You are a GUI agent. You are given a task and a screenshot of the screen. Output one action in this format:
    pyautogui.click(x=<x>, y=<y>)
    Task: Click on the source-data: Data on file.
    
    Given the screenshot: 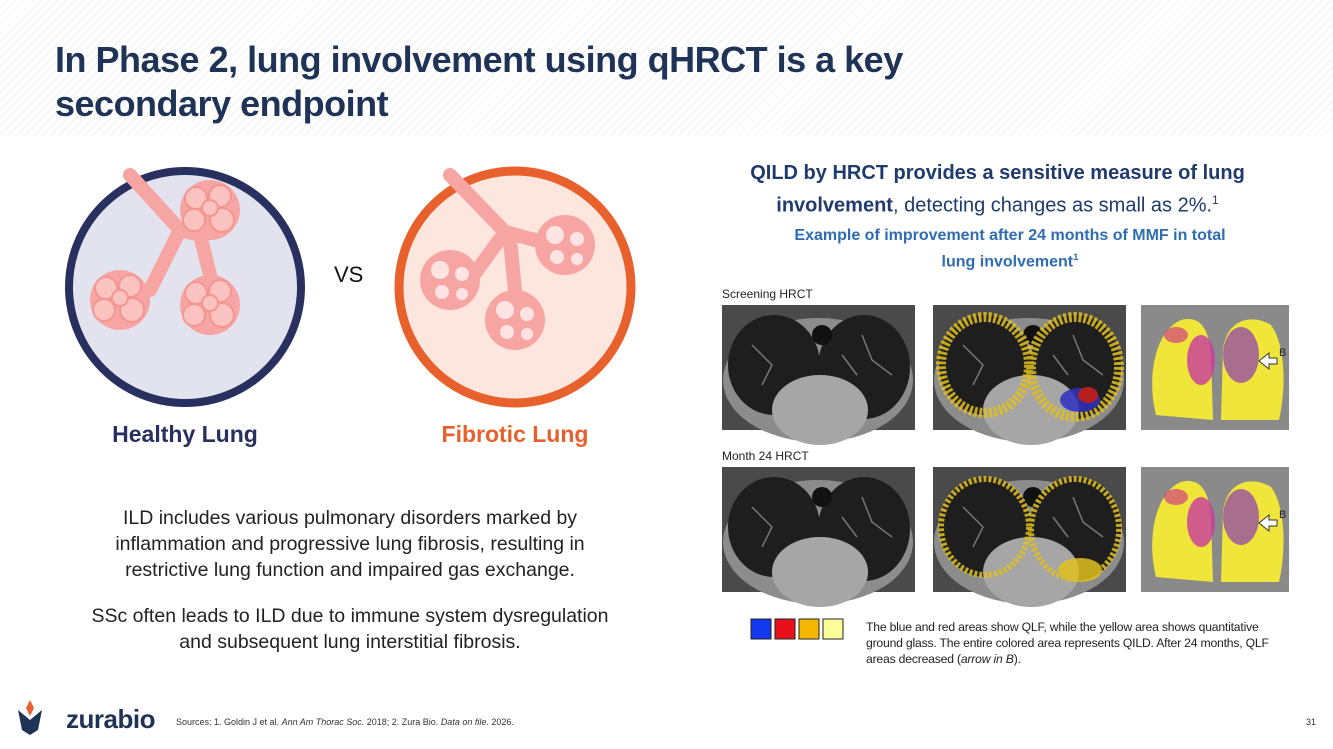 What is the action you would take?
    pyautogui.click(x=464, y=722)
    